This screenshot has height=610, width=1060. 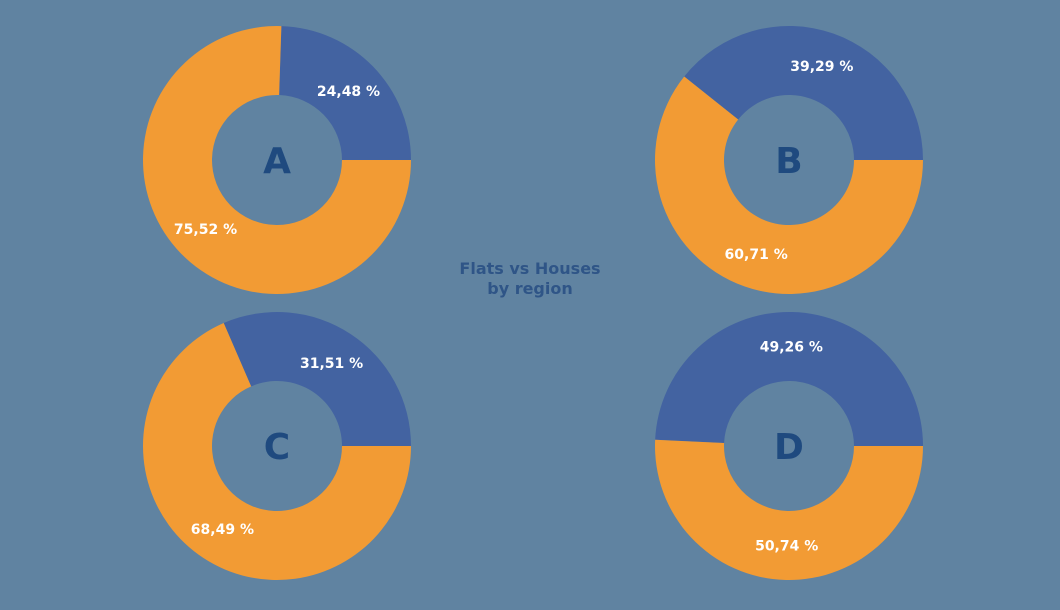 I want to click on data-label: 24,48 %, so click(x=348, y=92).